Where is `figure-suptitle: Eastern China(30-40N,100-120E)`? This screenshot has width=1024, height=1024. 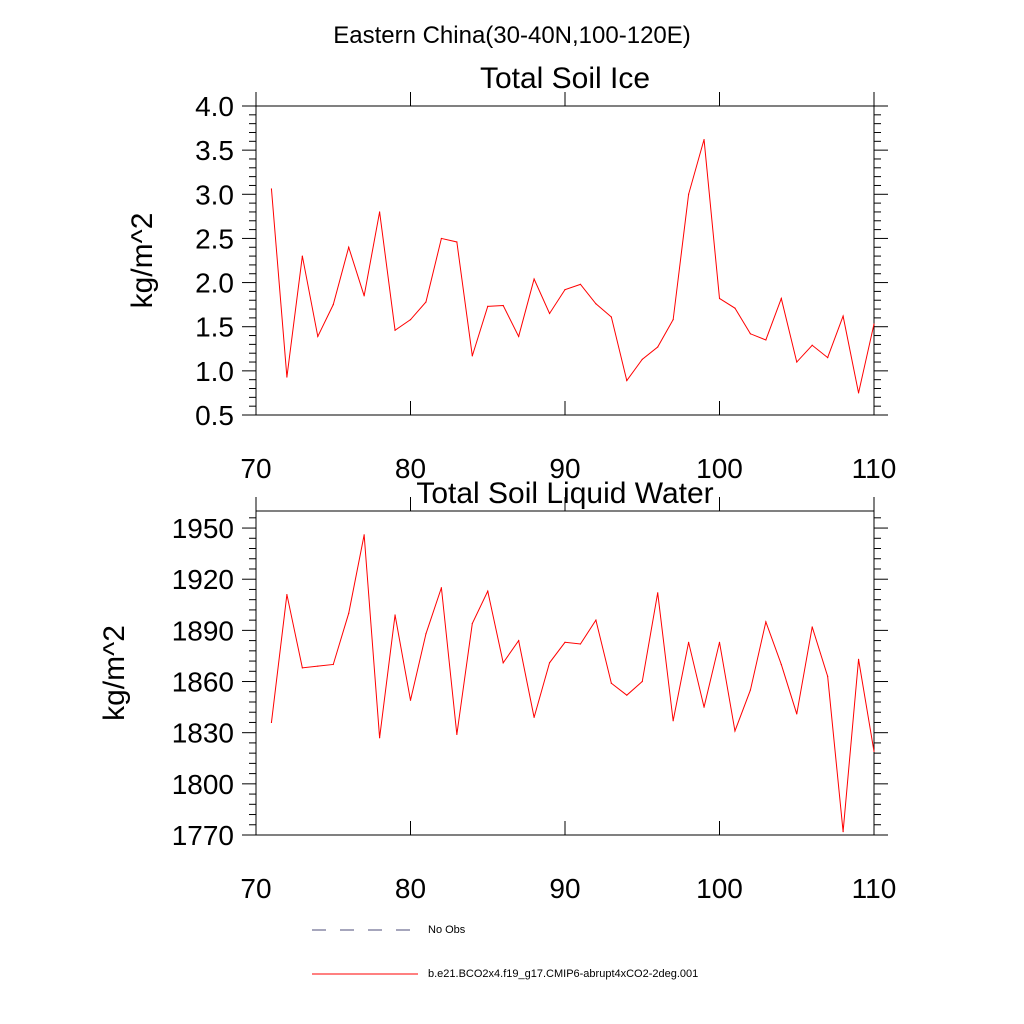
figure-suptitle: Eastern China(30-40N,100-120E) is located at coordinates (512, 35).